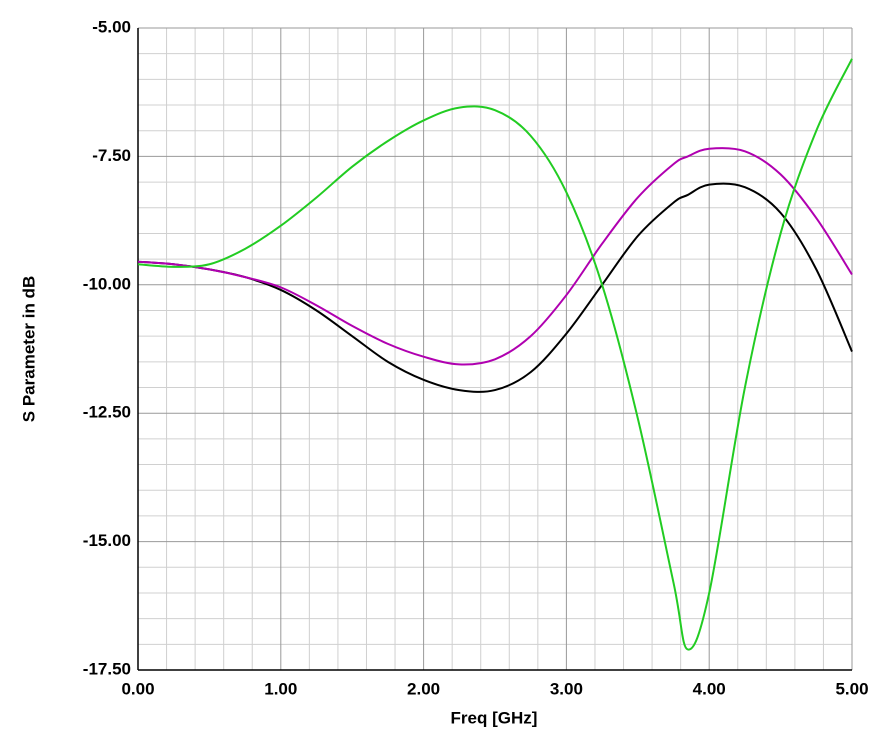 The height and width of the screenshot is (753, 879). I want to click on x-tick-label: 5.00, so click(851, 688).